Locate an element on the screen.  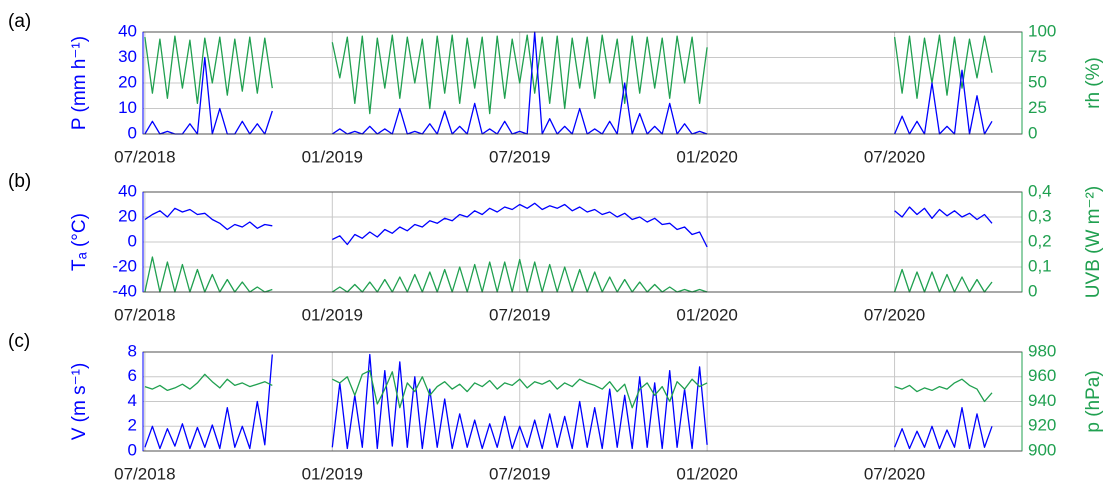
y2-tick-label: 920 is located at coordinates (1042, 425).